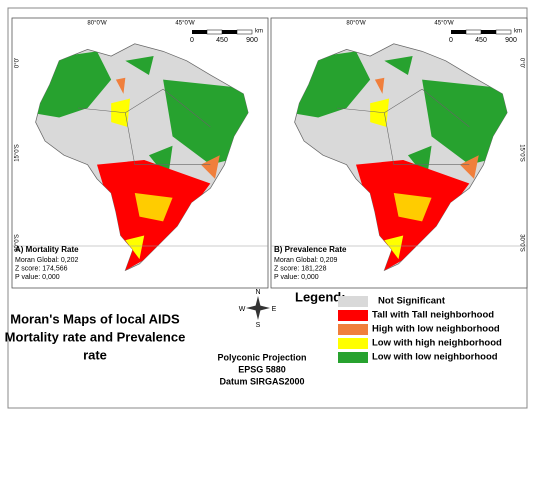 The image size is (534, 498). What do you see at coordinates (306, 260) in the screenshot?
I see `panel-stat: Moran Global: 0,209` at bounding box center [306, 260].